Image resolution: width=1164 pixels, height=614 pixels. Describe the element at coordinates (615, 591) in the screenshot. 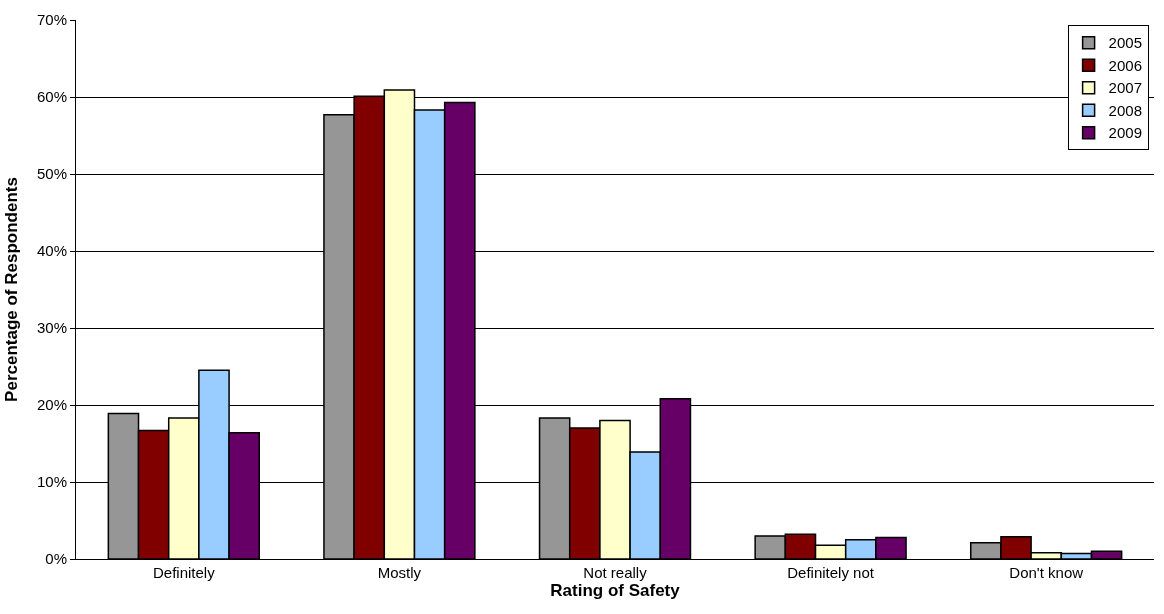

I see `x-axis-title: Rating of Safety` at that location.